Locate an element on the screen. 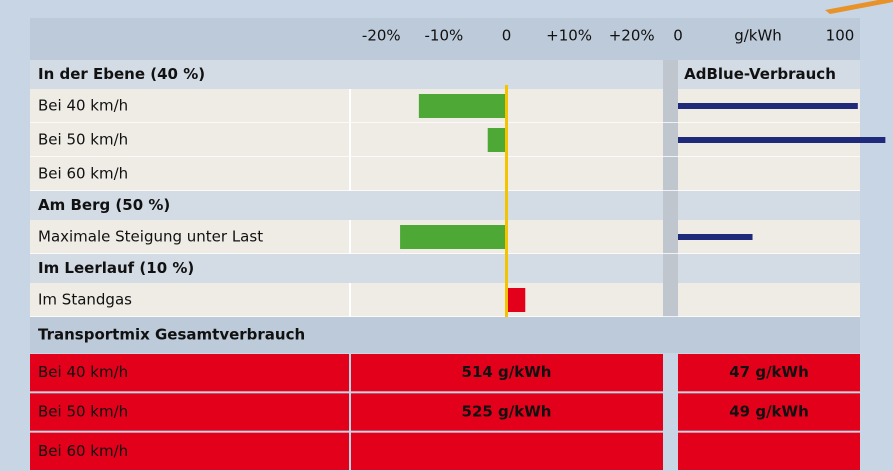  x-tick-label: +20% is located at coordinates (632, 36).